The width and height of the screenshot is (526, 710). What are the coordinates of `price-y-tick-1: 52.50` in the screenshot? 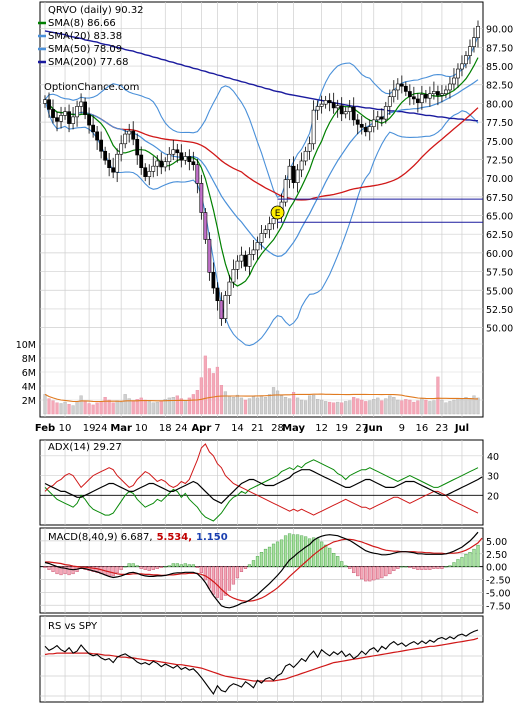 It's located at (499, 310).